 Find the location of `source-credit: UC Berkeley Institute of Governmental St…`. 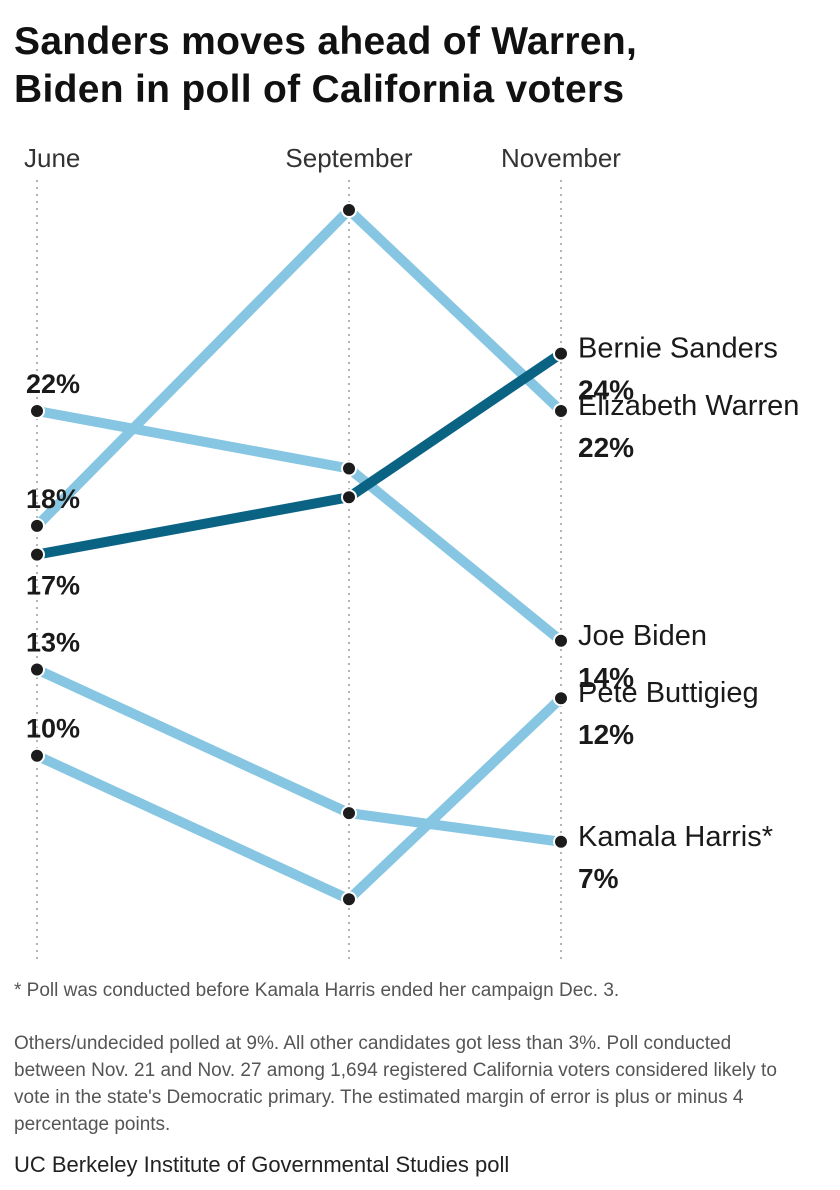

source-credit: UC Berkeley Institute of Governmental St… is located at coordinates (262, 1164).